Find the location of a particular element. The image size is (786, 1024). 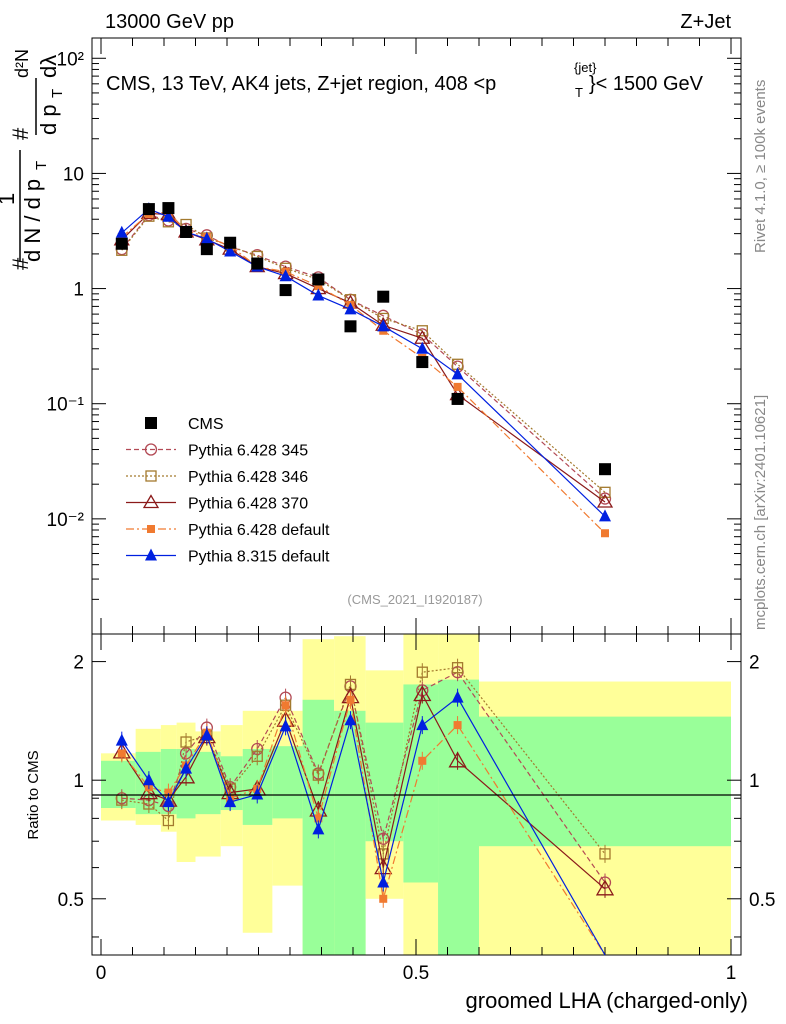

legend-label-p345: Pythia 6.428 345 is located at coordinates (248, 451).